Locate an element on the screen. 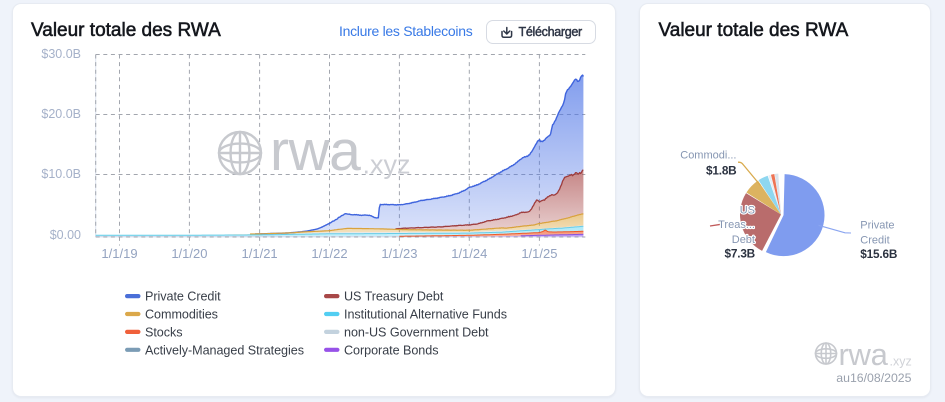 The width and height of the screenshot is (945, 402). svg-text: 1/1/22 is located at coordinates (329, 253).